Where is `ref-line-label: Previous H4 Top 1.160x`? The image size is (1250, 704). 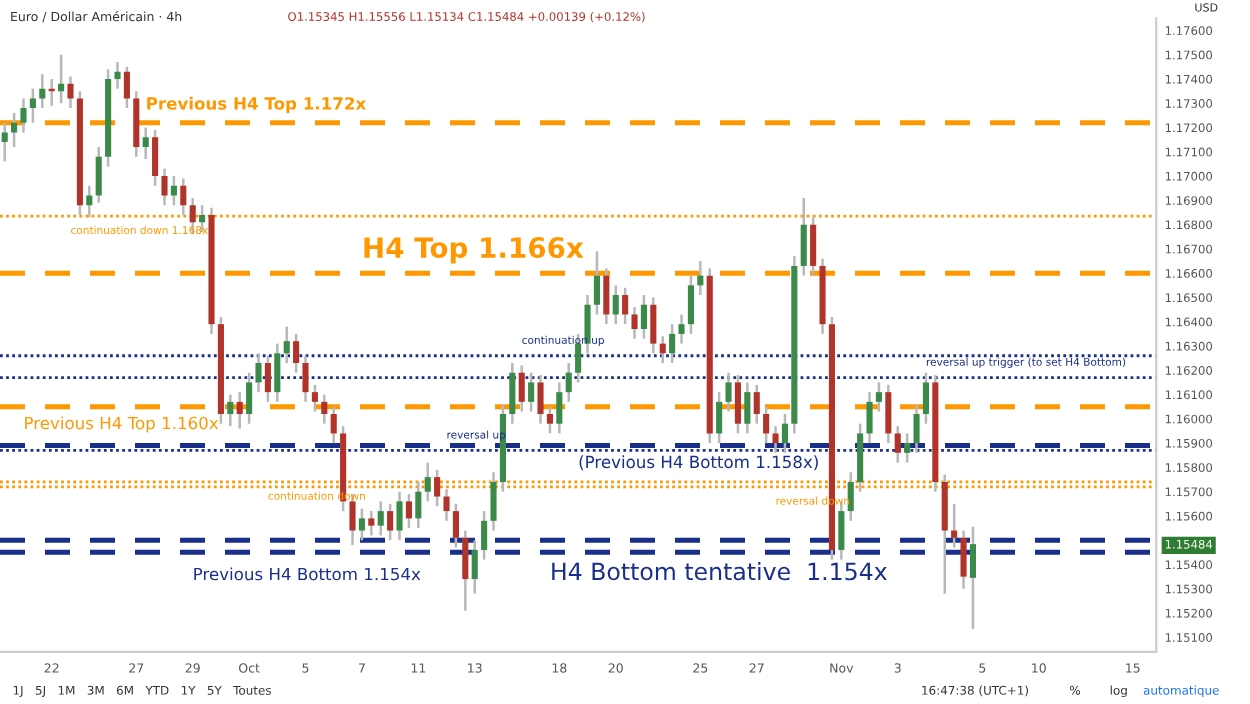
ref-line-label: Previous H4 Top 1.160x is located at coordinates (122, 424).